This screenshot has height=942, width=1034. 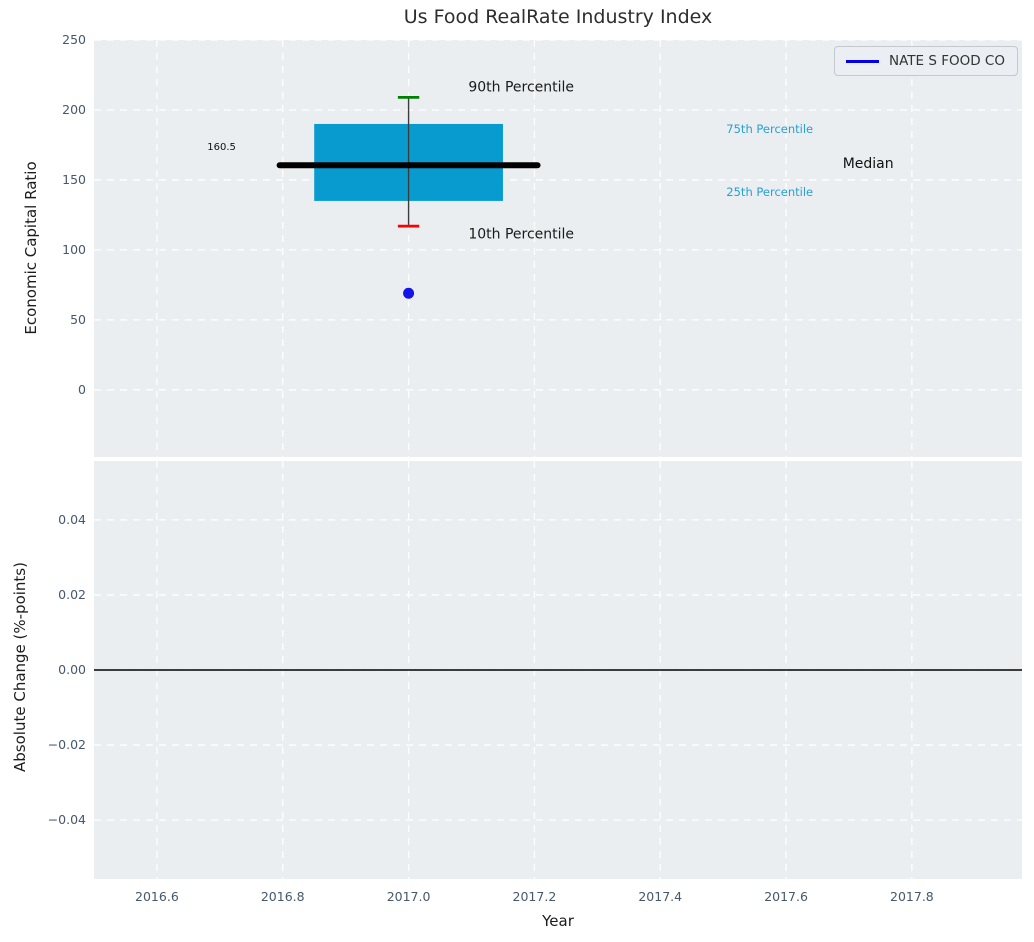 What do you see at coordinates (78, 319) in the screenshot?
I see `tick-label: 50` at bounding box center [78, 319].